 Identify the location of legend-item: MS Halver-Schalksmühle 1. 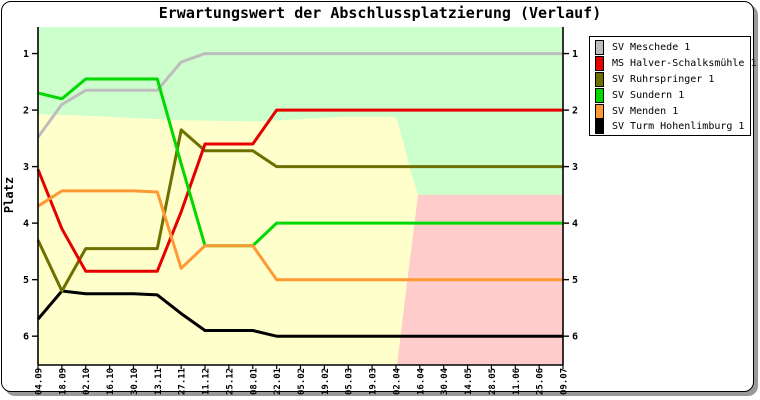
(676, 64).